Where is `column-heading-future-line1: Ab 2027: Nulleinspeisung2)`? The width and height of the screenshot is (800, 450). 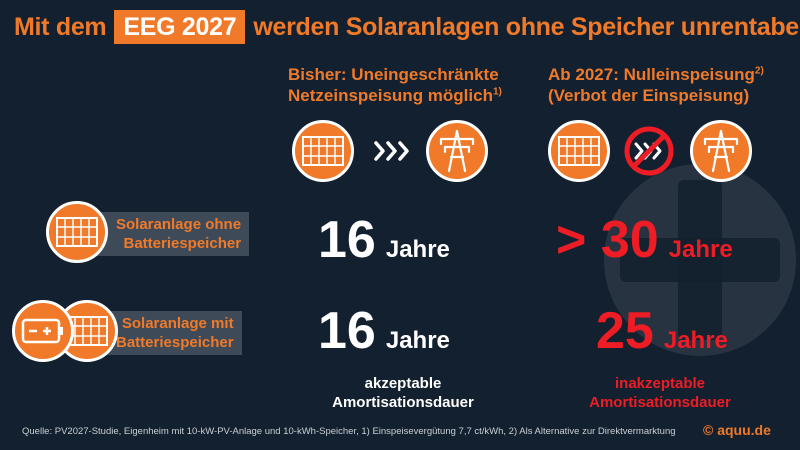
column-heading-future-line1: Ab 2027: Nulleinspeisung2) is located at coordinates (656, 74).